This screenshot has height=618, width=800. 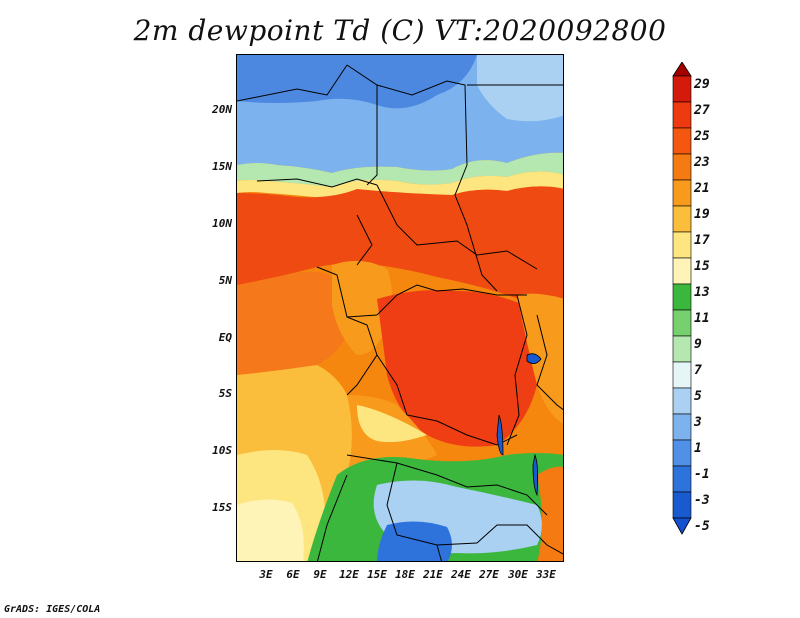 What do you see at coordinates (222, 223) in the screenshot?
I see `lat-label-10N: 10N` at bounding box center [222, 223].